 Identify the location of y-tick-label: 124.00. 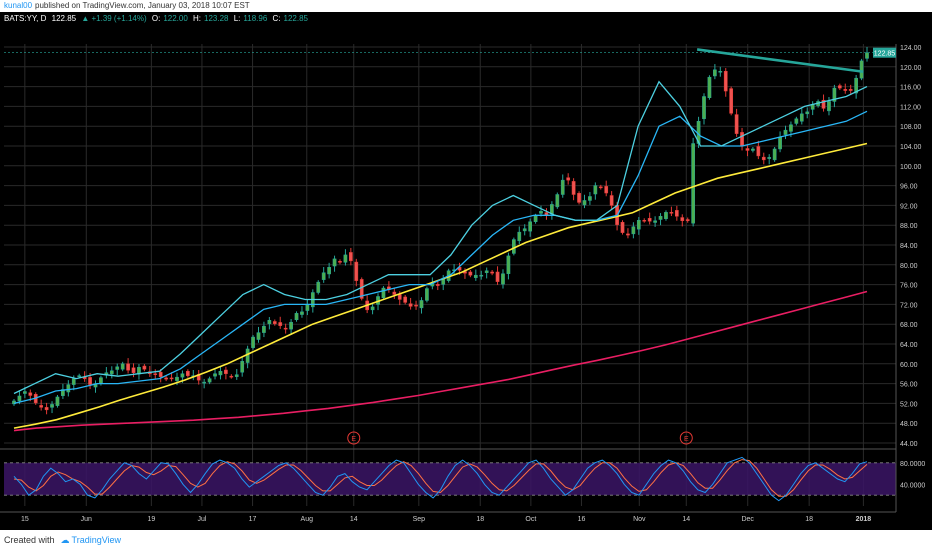
(911, 48).